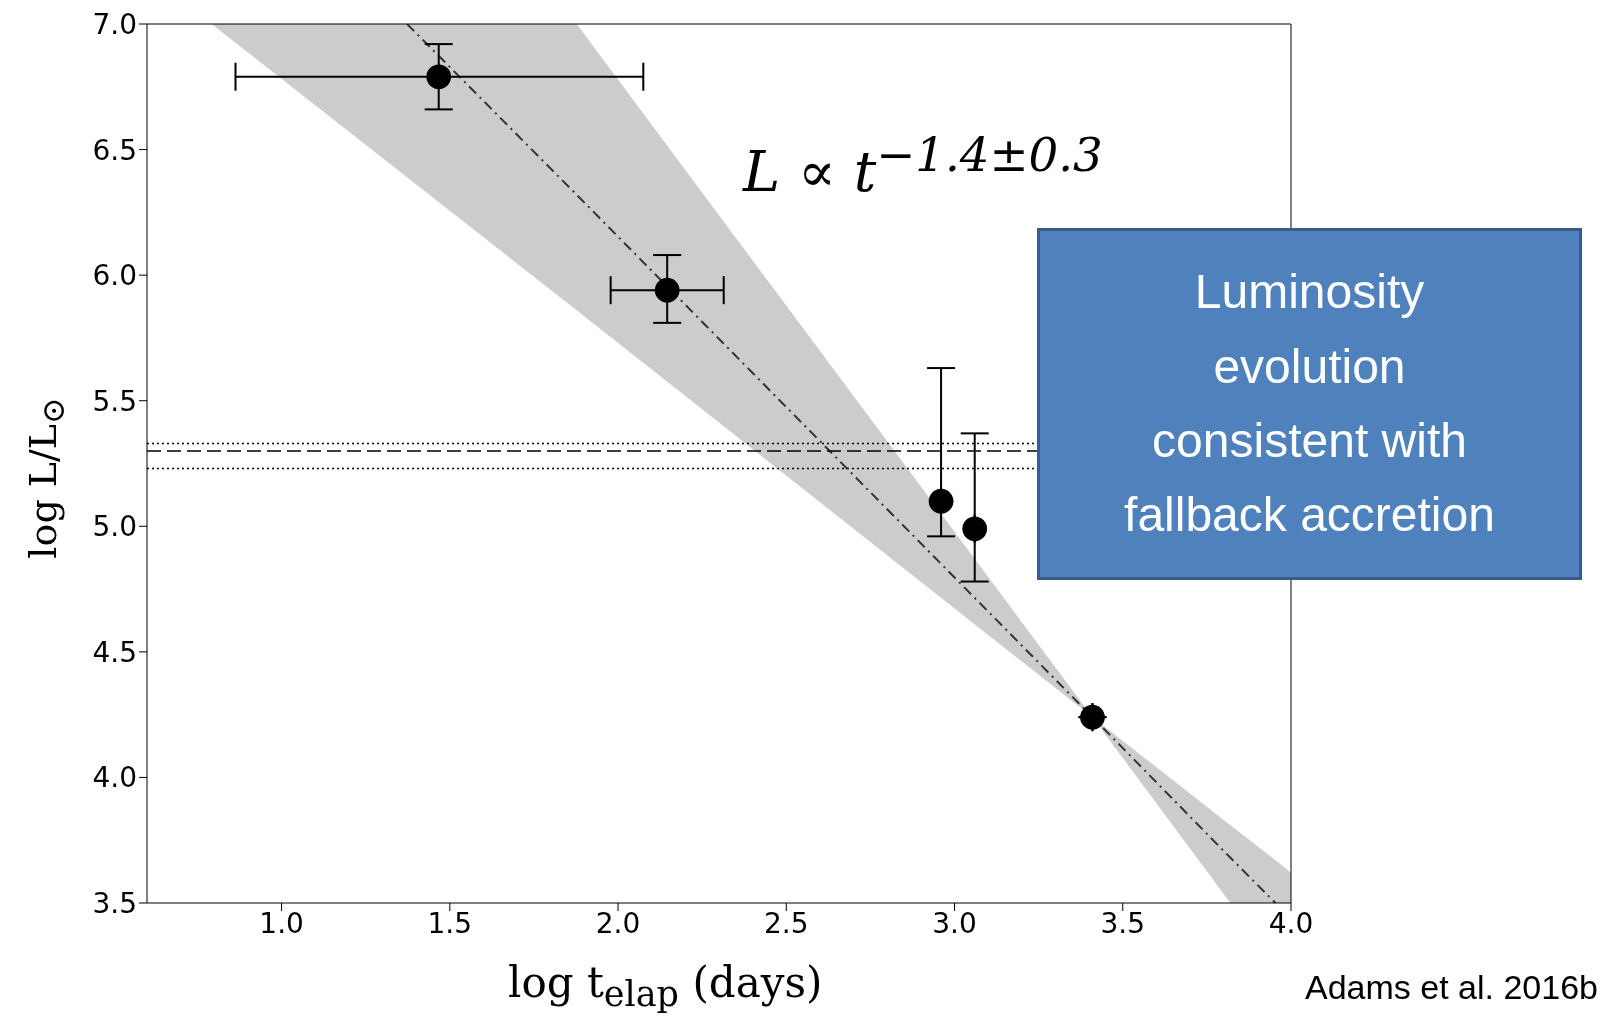  What do you see at coordinates (114, 150) in the screenshot?
I see `y-tick-label: 6.5` at bounding box center [114, 150].